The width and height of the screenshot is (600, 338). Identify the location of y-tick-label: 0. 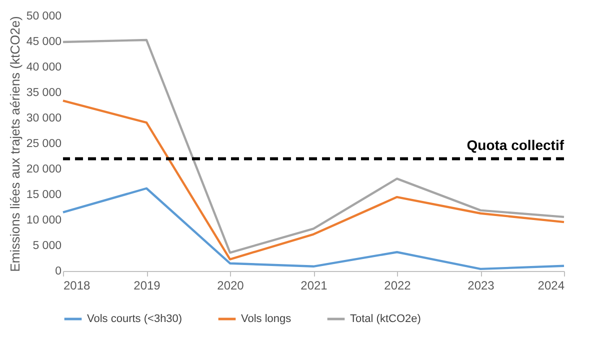
(58, 272).